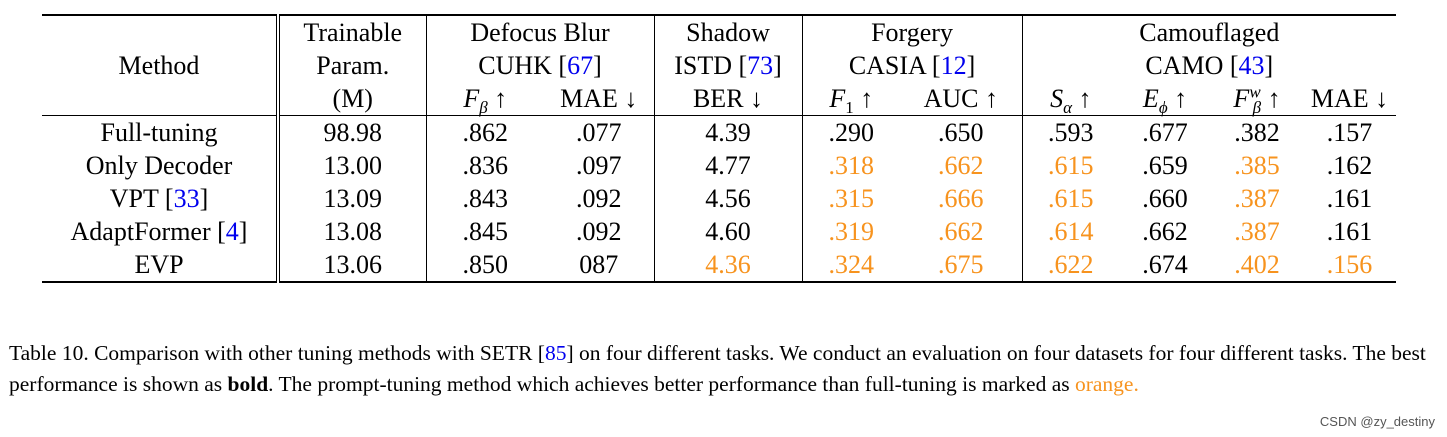 The height and width of the screenshot is (437, 1447). Describe the element at coordinates (161, 132) in the screenshot. I see `method-cell: Full-tuning` at that location.